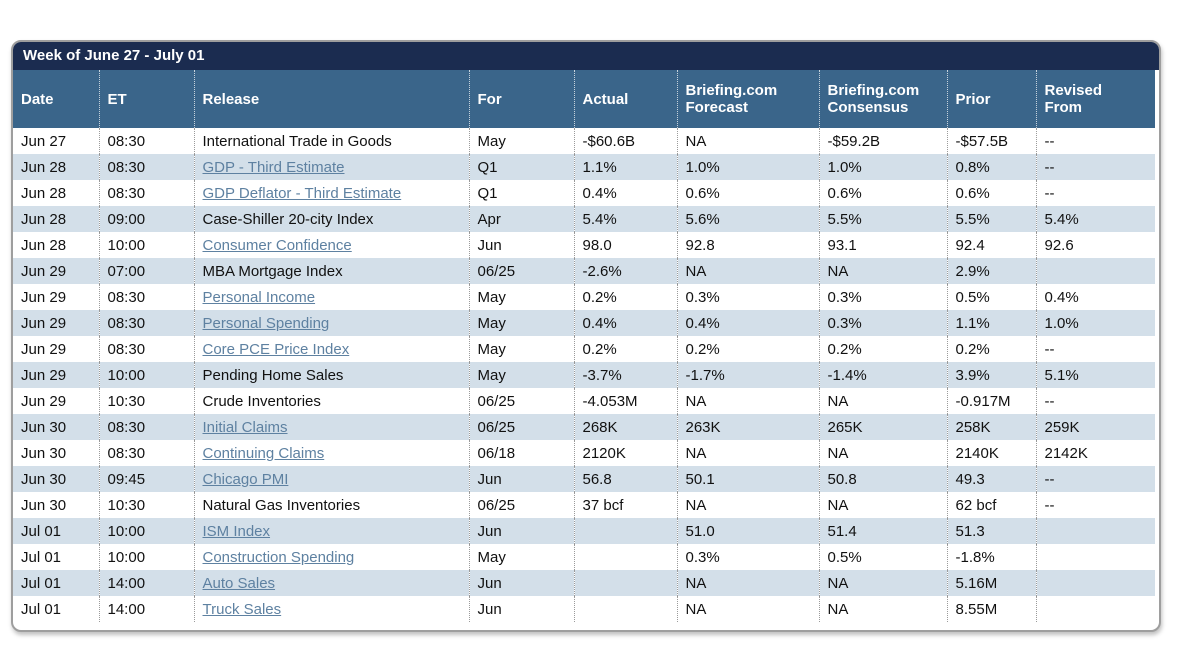  Describe the element at coordinates (147, 99) in the screenshot. I see `column-header-et: ET` at that location.